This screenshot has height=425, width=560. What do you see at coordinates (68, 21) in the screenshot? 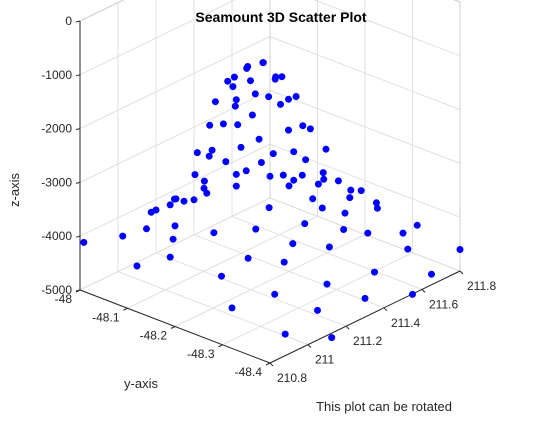
I see `z-tick-label: 0` at bounding box center [68, 21].